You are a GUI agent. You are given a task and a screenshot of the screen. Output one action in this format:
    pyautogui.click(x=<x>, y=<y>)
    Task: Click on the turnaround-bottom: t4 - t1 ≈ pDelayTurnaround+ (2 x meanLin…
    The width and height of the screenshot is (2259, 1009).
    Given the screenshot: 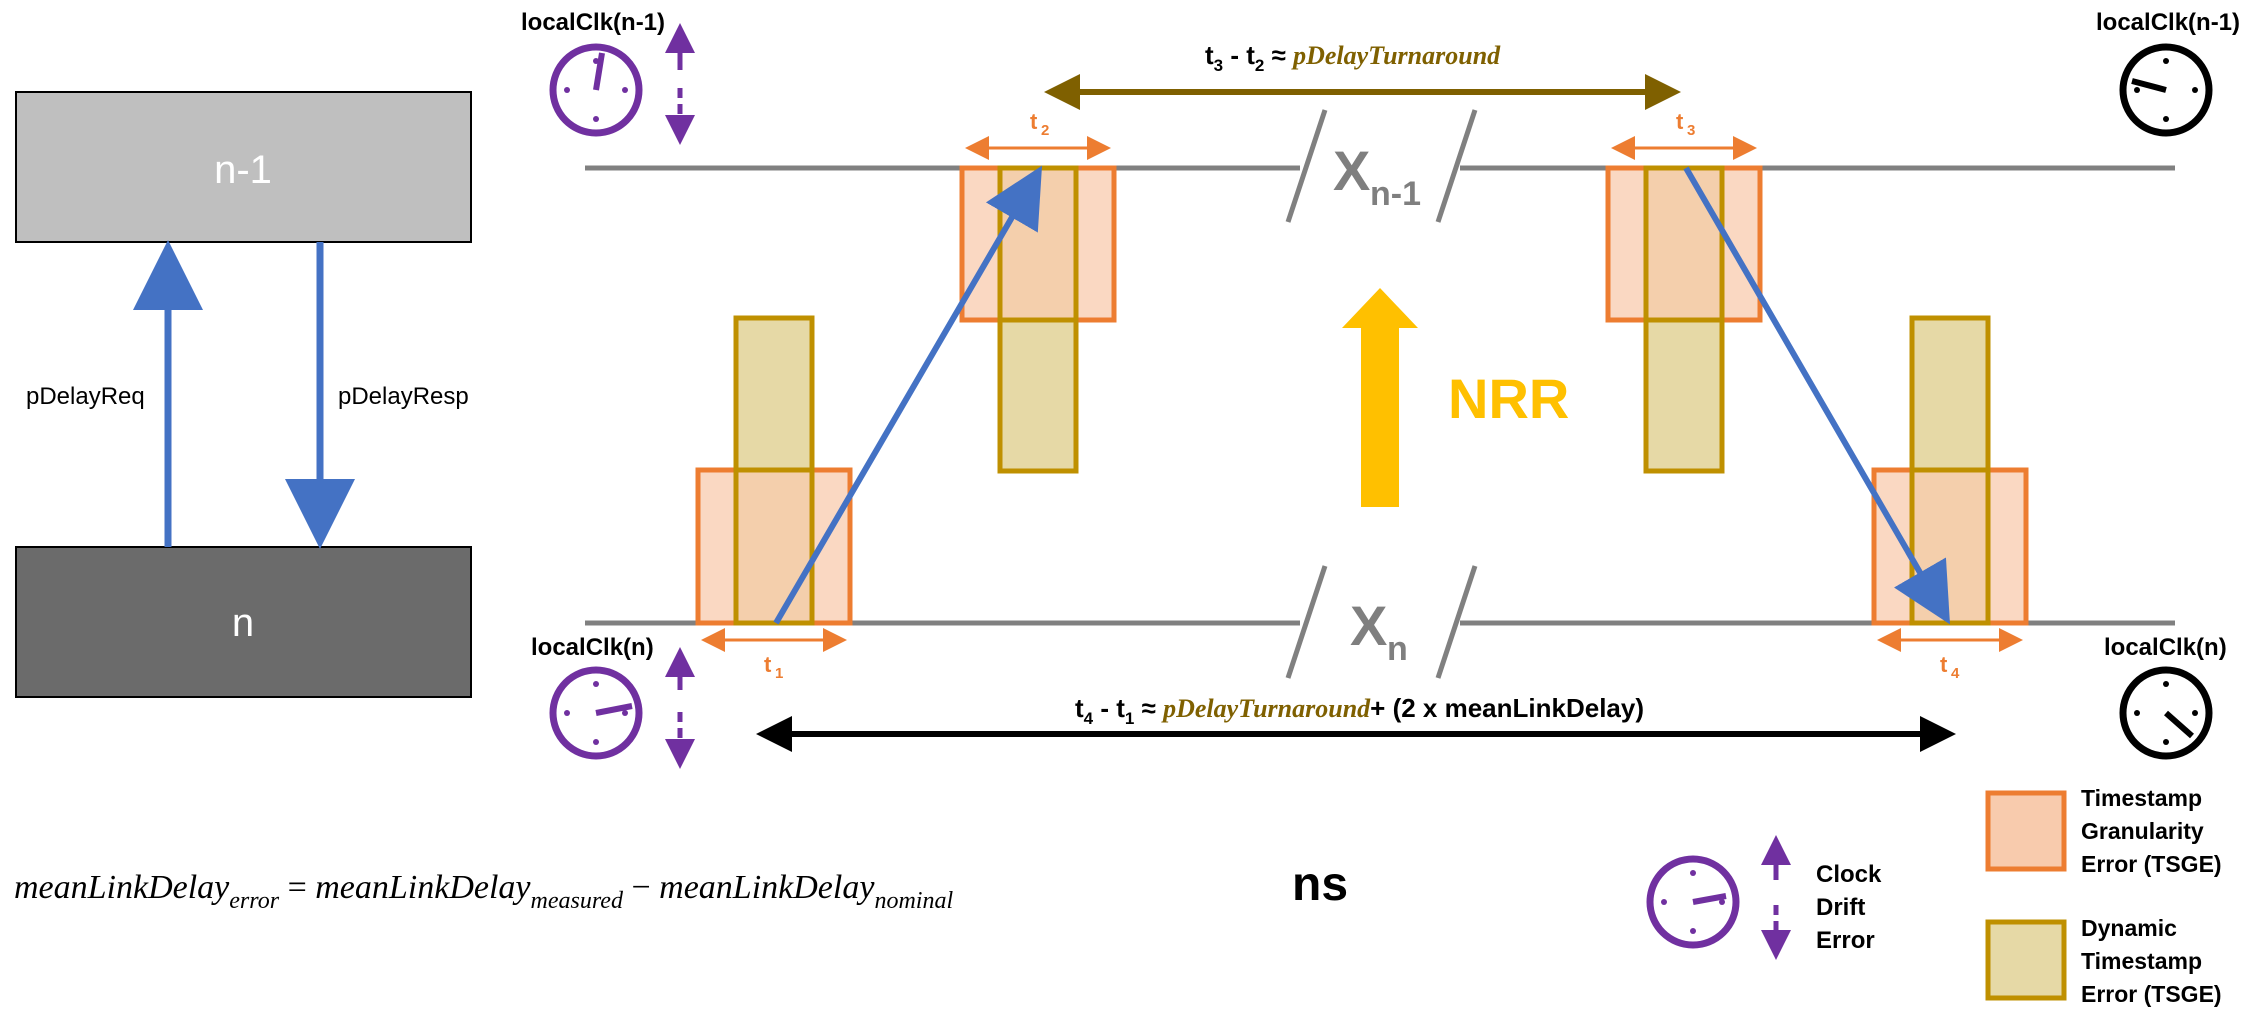 What is the action you would take?
    pyautogui.click(x=1356, y=722)
    